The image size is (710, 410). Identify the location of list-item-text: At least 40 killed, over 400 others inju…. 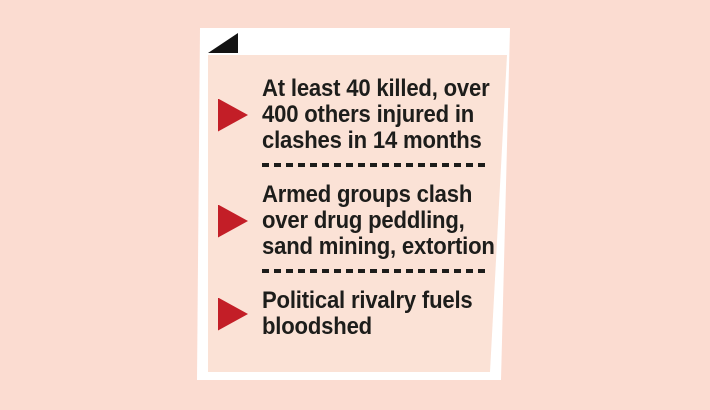
(376, 115).